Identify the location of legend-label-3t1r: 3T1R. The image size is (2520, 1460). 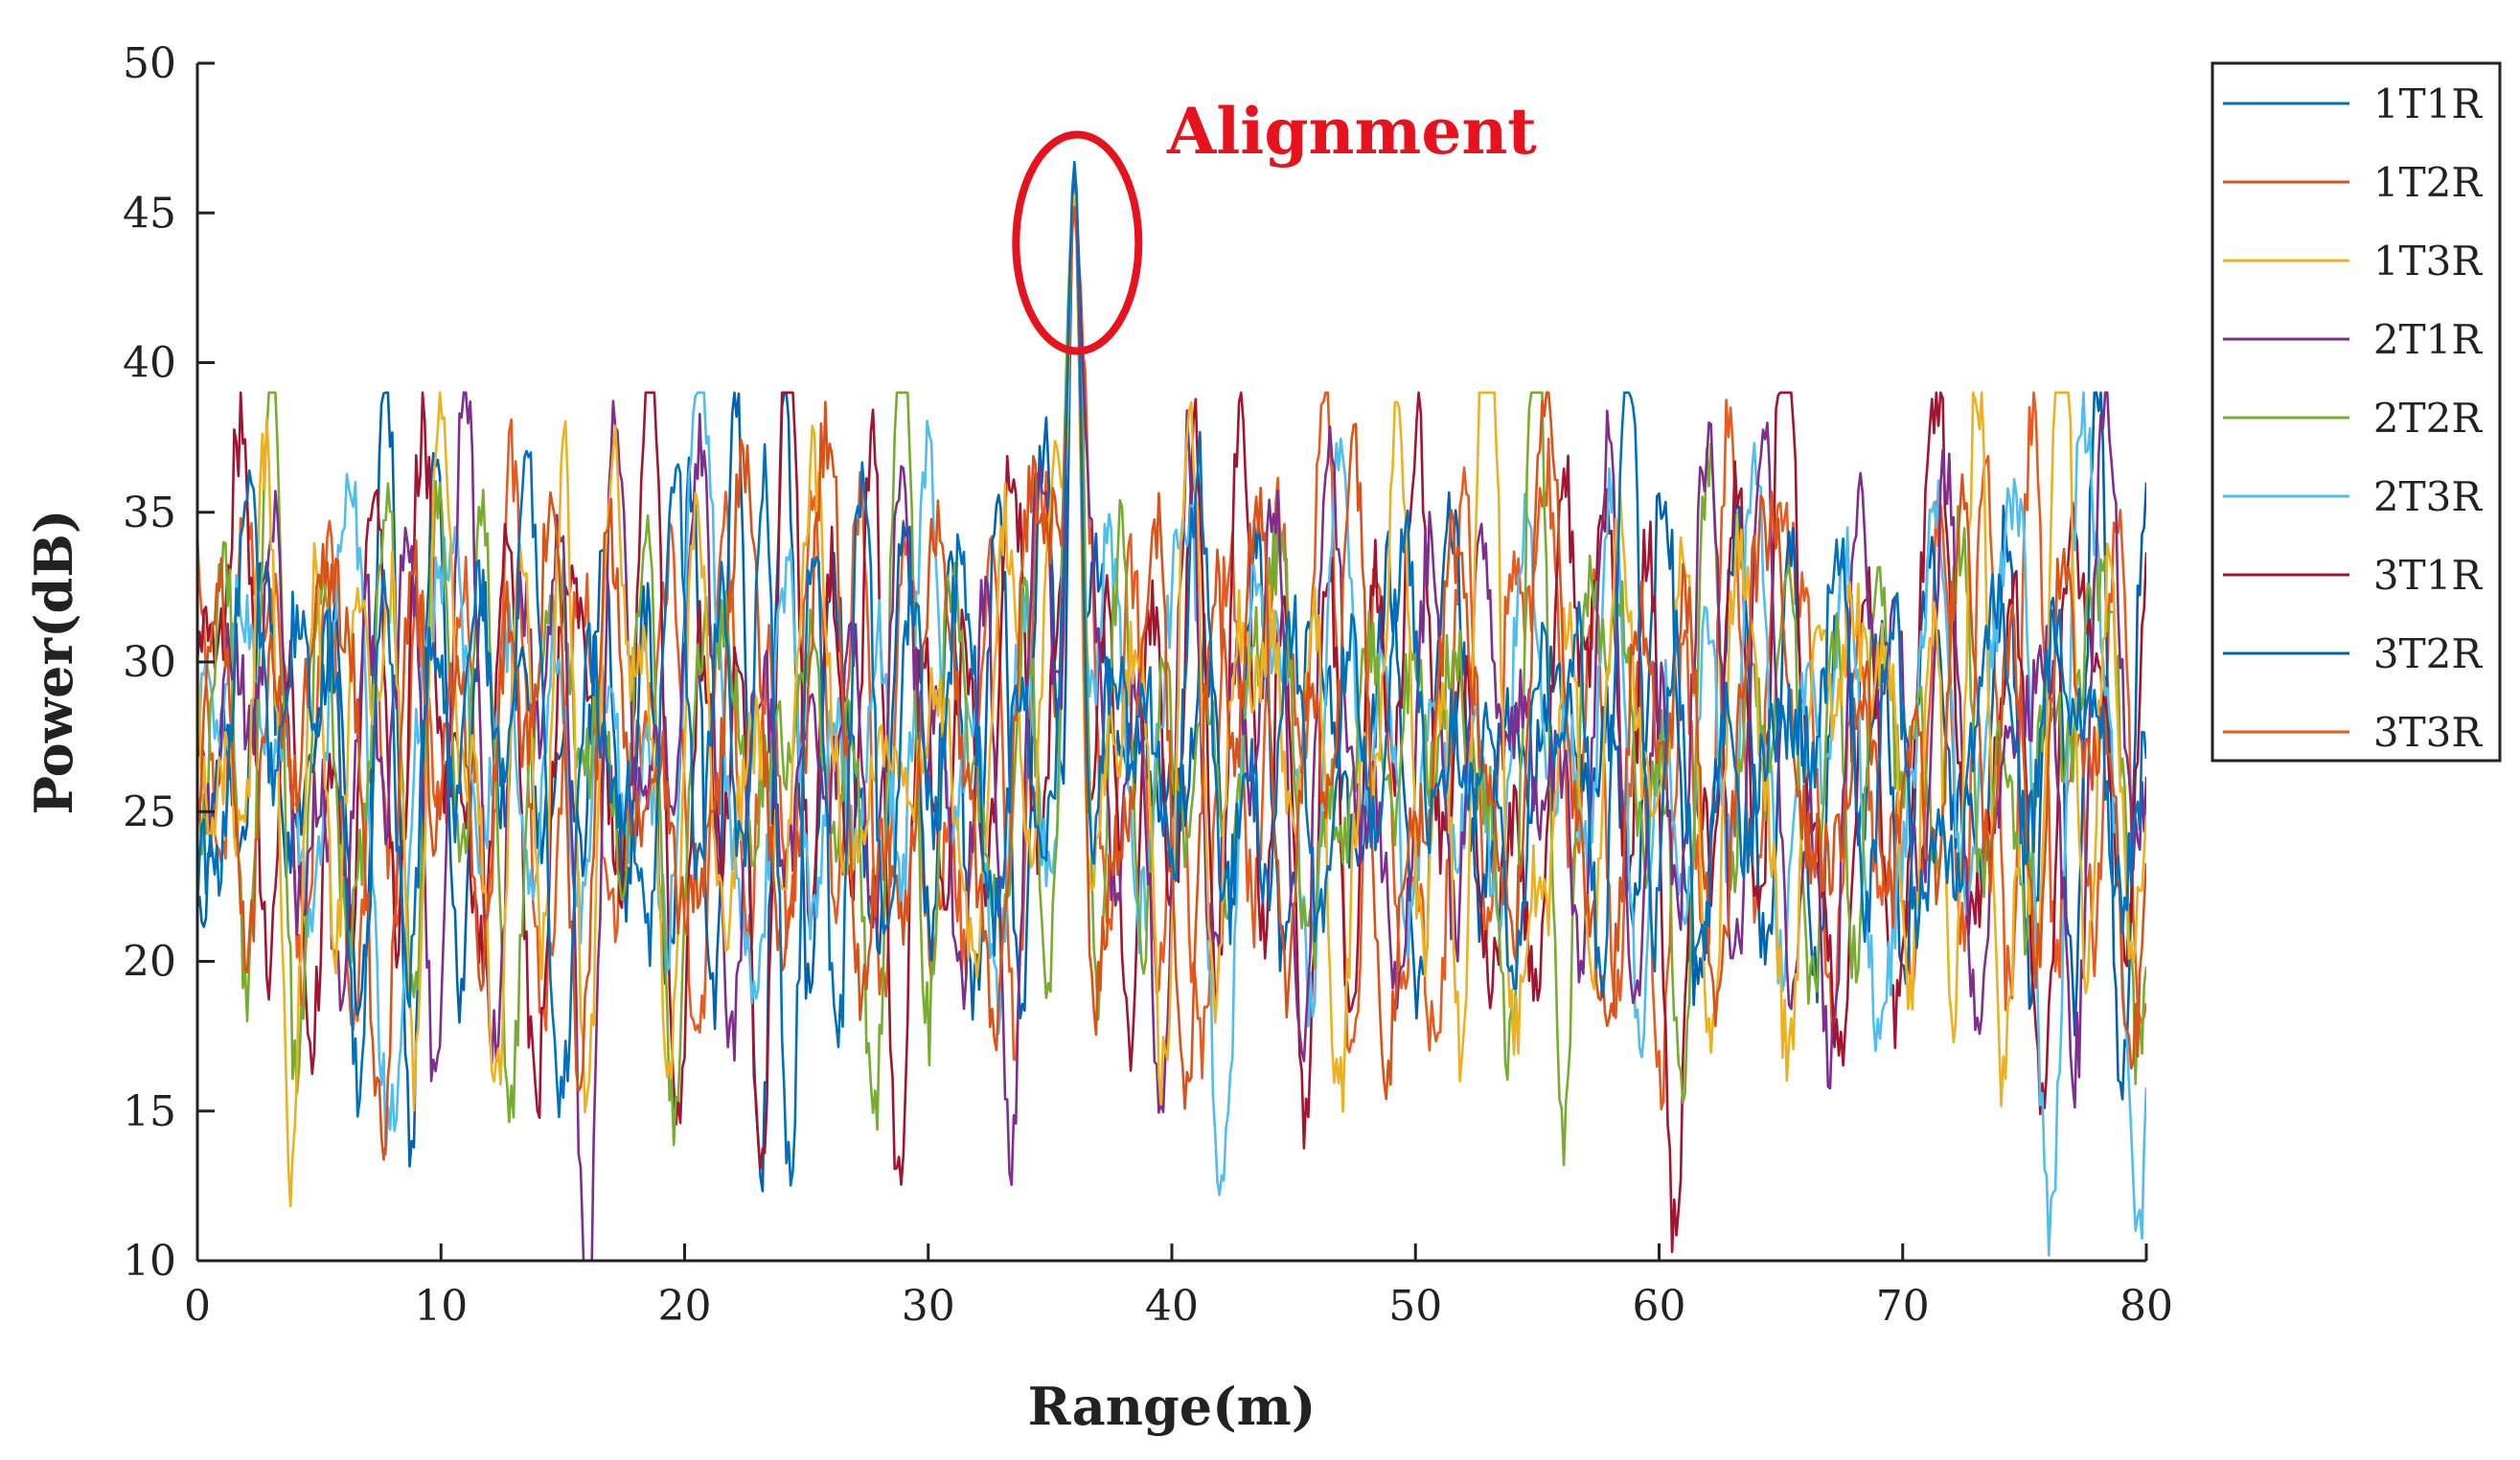
(2428, 575).